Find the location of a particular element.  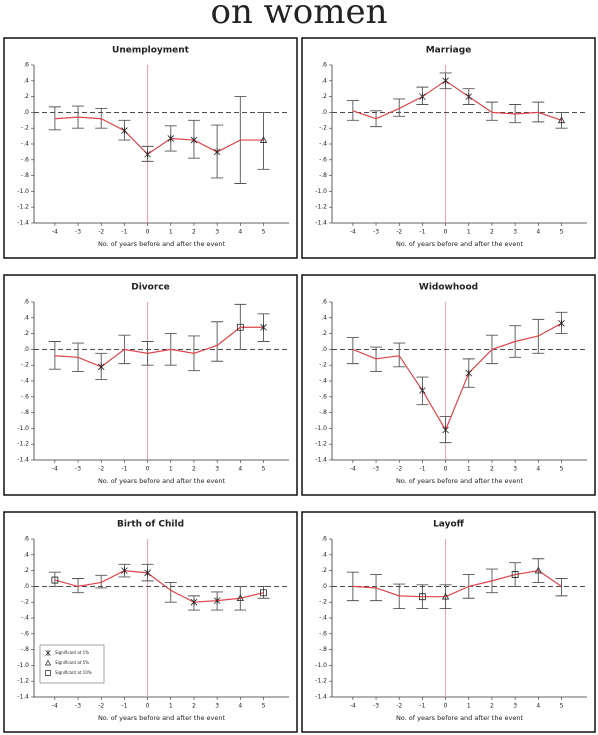

x-tick-label: -1 is located at coordinates (124, 469).